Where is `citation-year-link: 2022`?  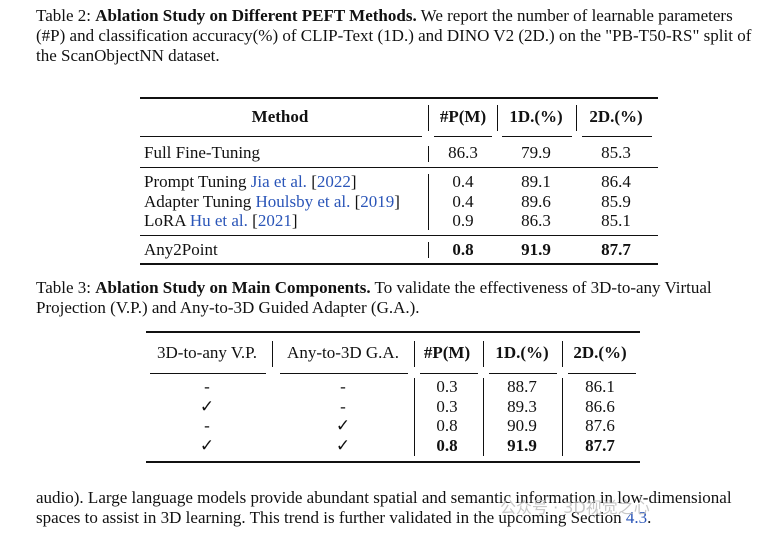 citation-year-link: 2022 is located at coordinates (333, 181).